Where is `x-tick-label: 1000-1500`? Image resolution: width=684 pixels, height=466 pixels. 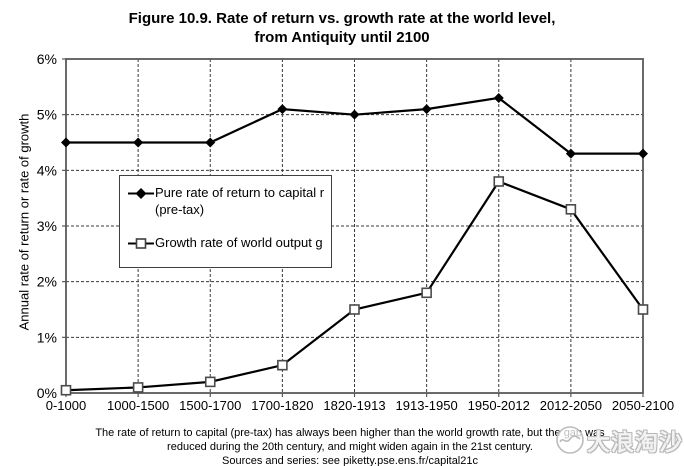
x-tick-label: 1000-1500 is located at coordinates (138, 405).